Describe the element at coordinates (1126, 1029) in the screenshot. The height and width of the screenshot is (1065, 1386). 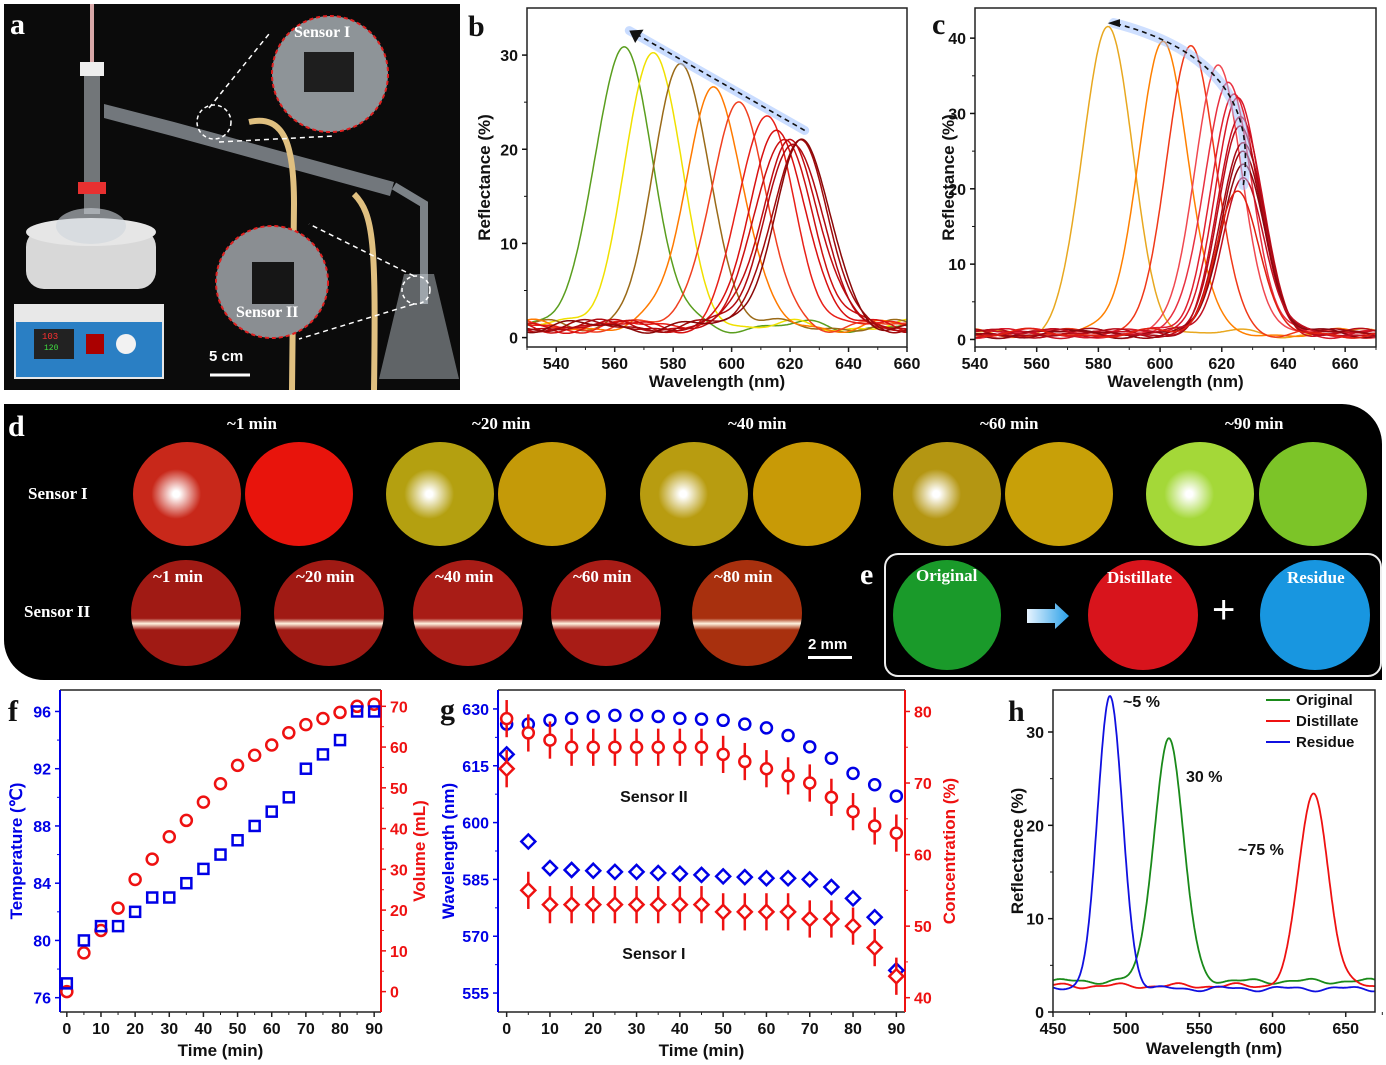
I see `x-tick-label: 500` at that location.